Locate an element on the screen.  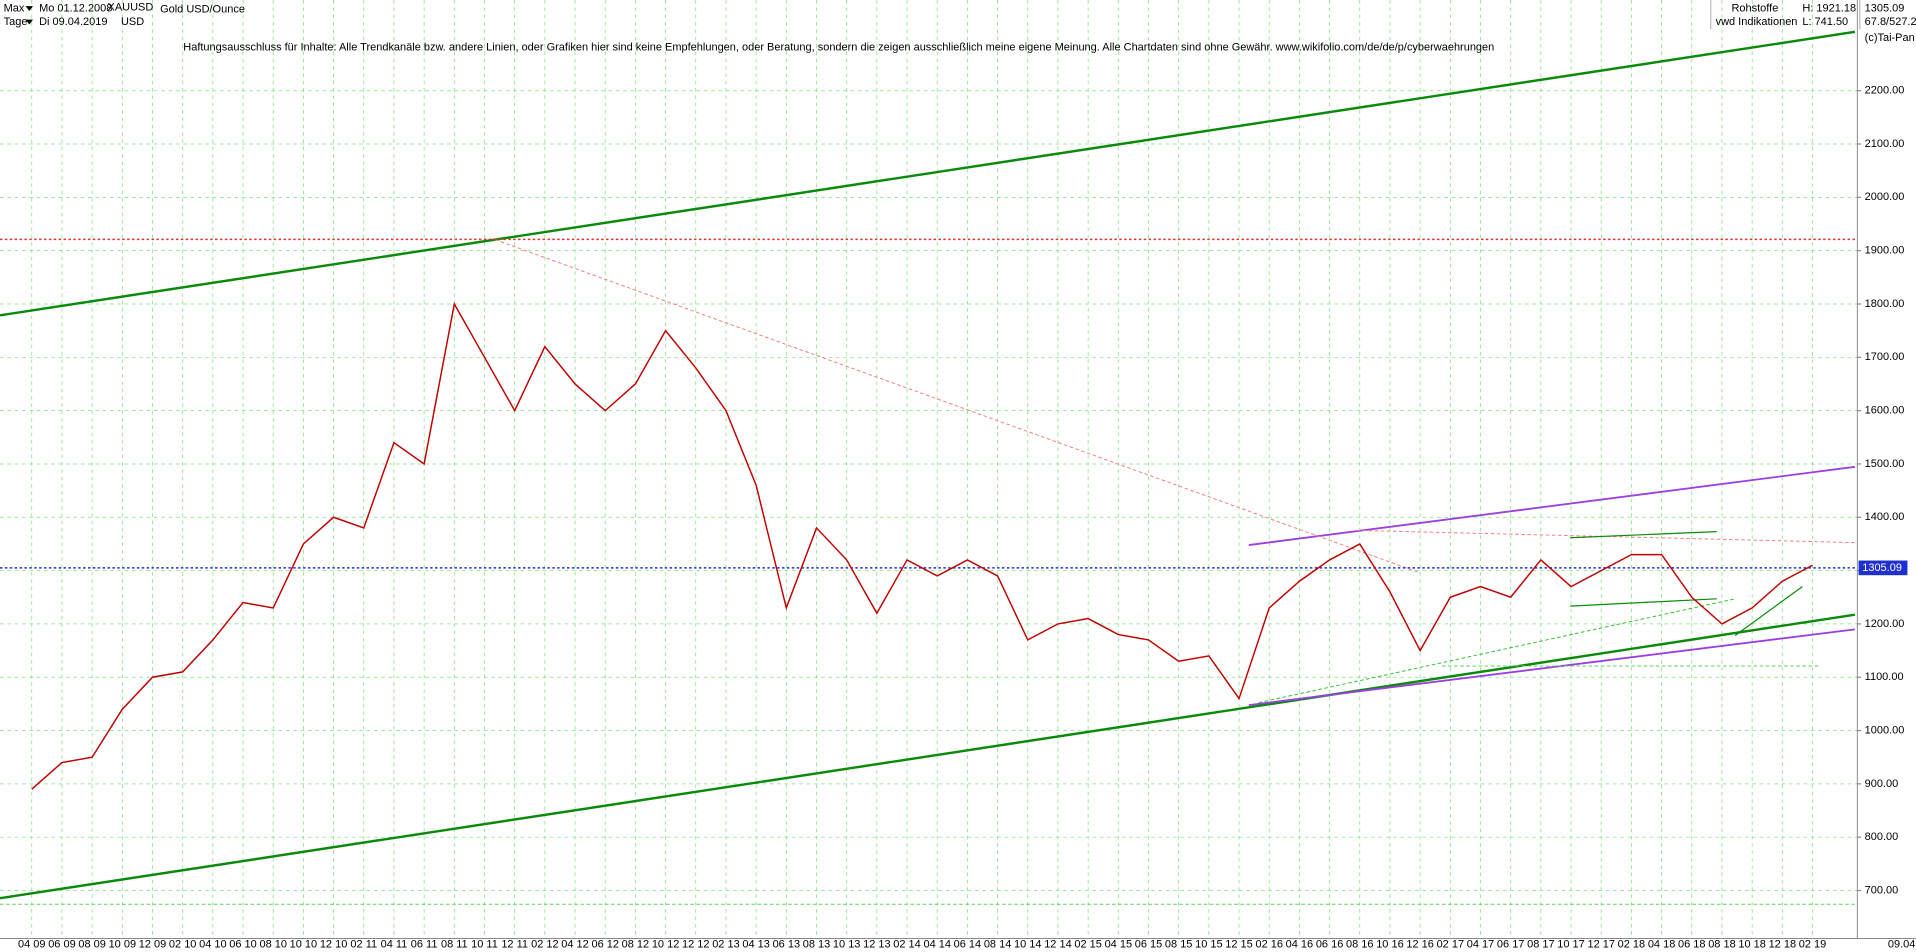
x-tick-label: 04 10 is located at coordinates (213, 945).